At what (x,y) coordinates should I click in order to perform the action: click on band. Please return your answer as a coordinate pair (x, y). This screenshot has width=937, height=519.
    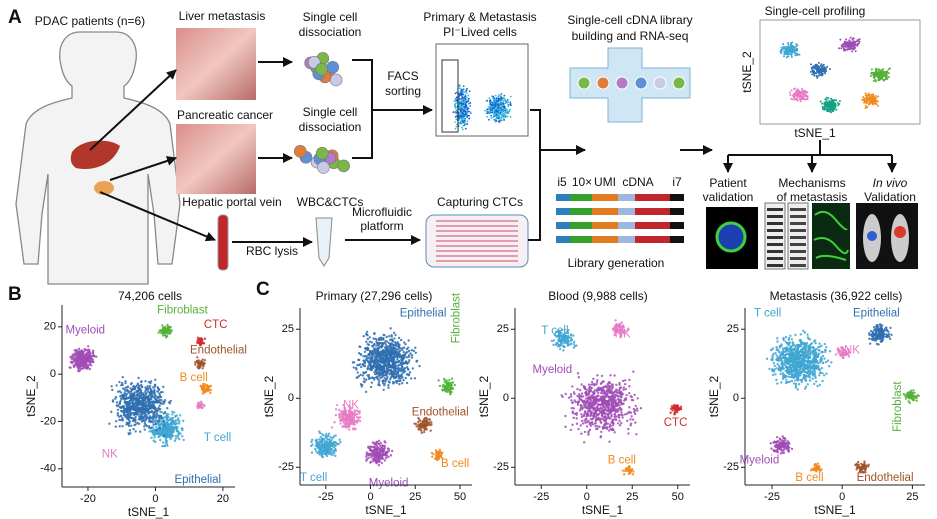
    Looking at the image, I should click on (798, 258).